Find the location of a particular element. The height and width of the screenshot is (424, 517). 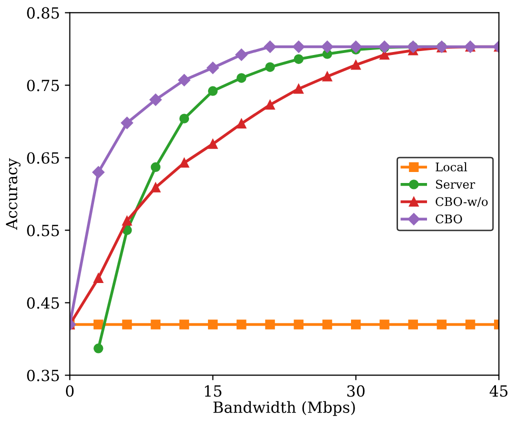

y-axis-title: Accuracy is located at coordinates (13, 194).